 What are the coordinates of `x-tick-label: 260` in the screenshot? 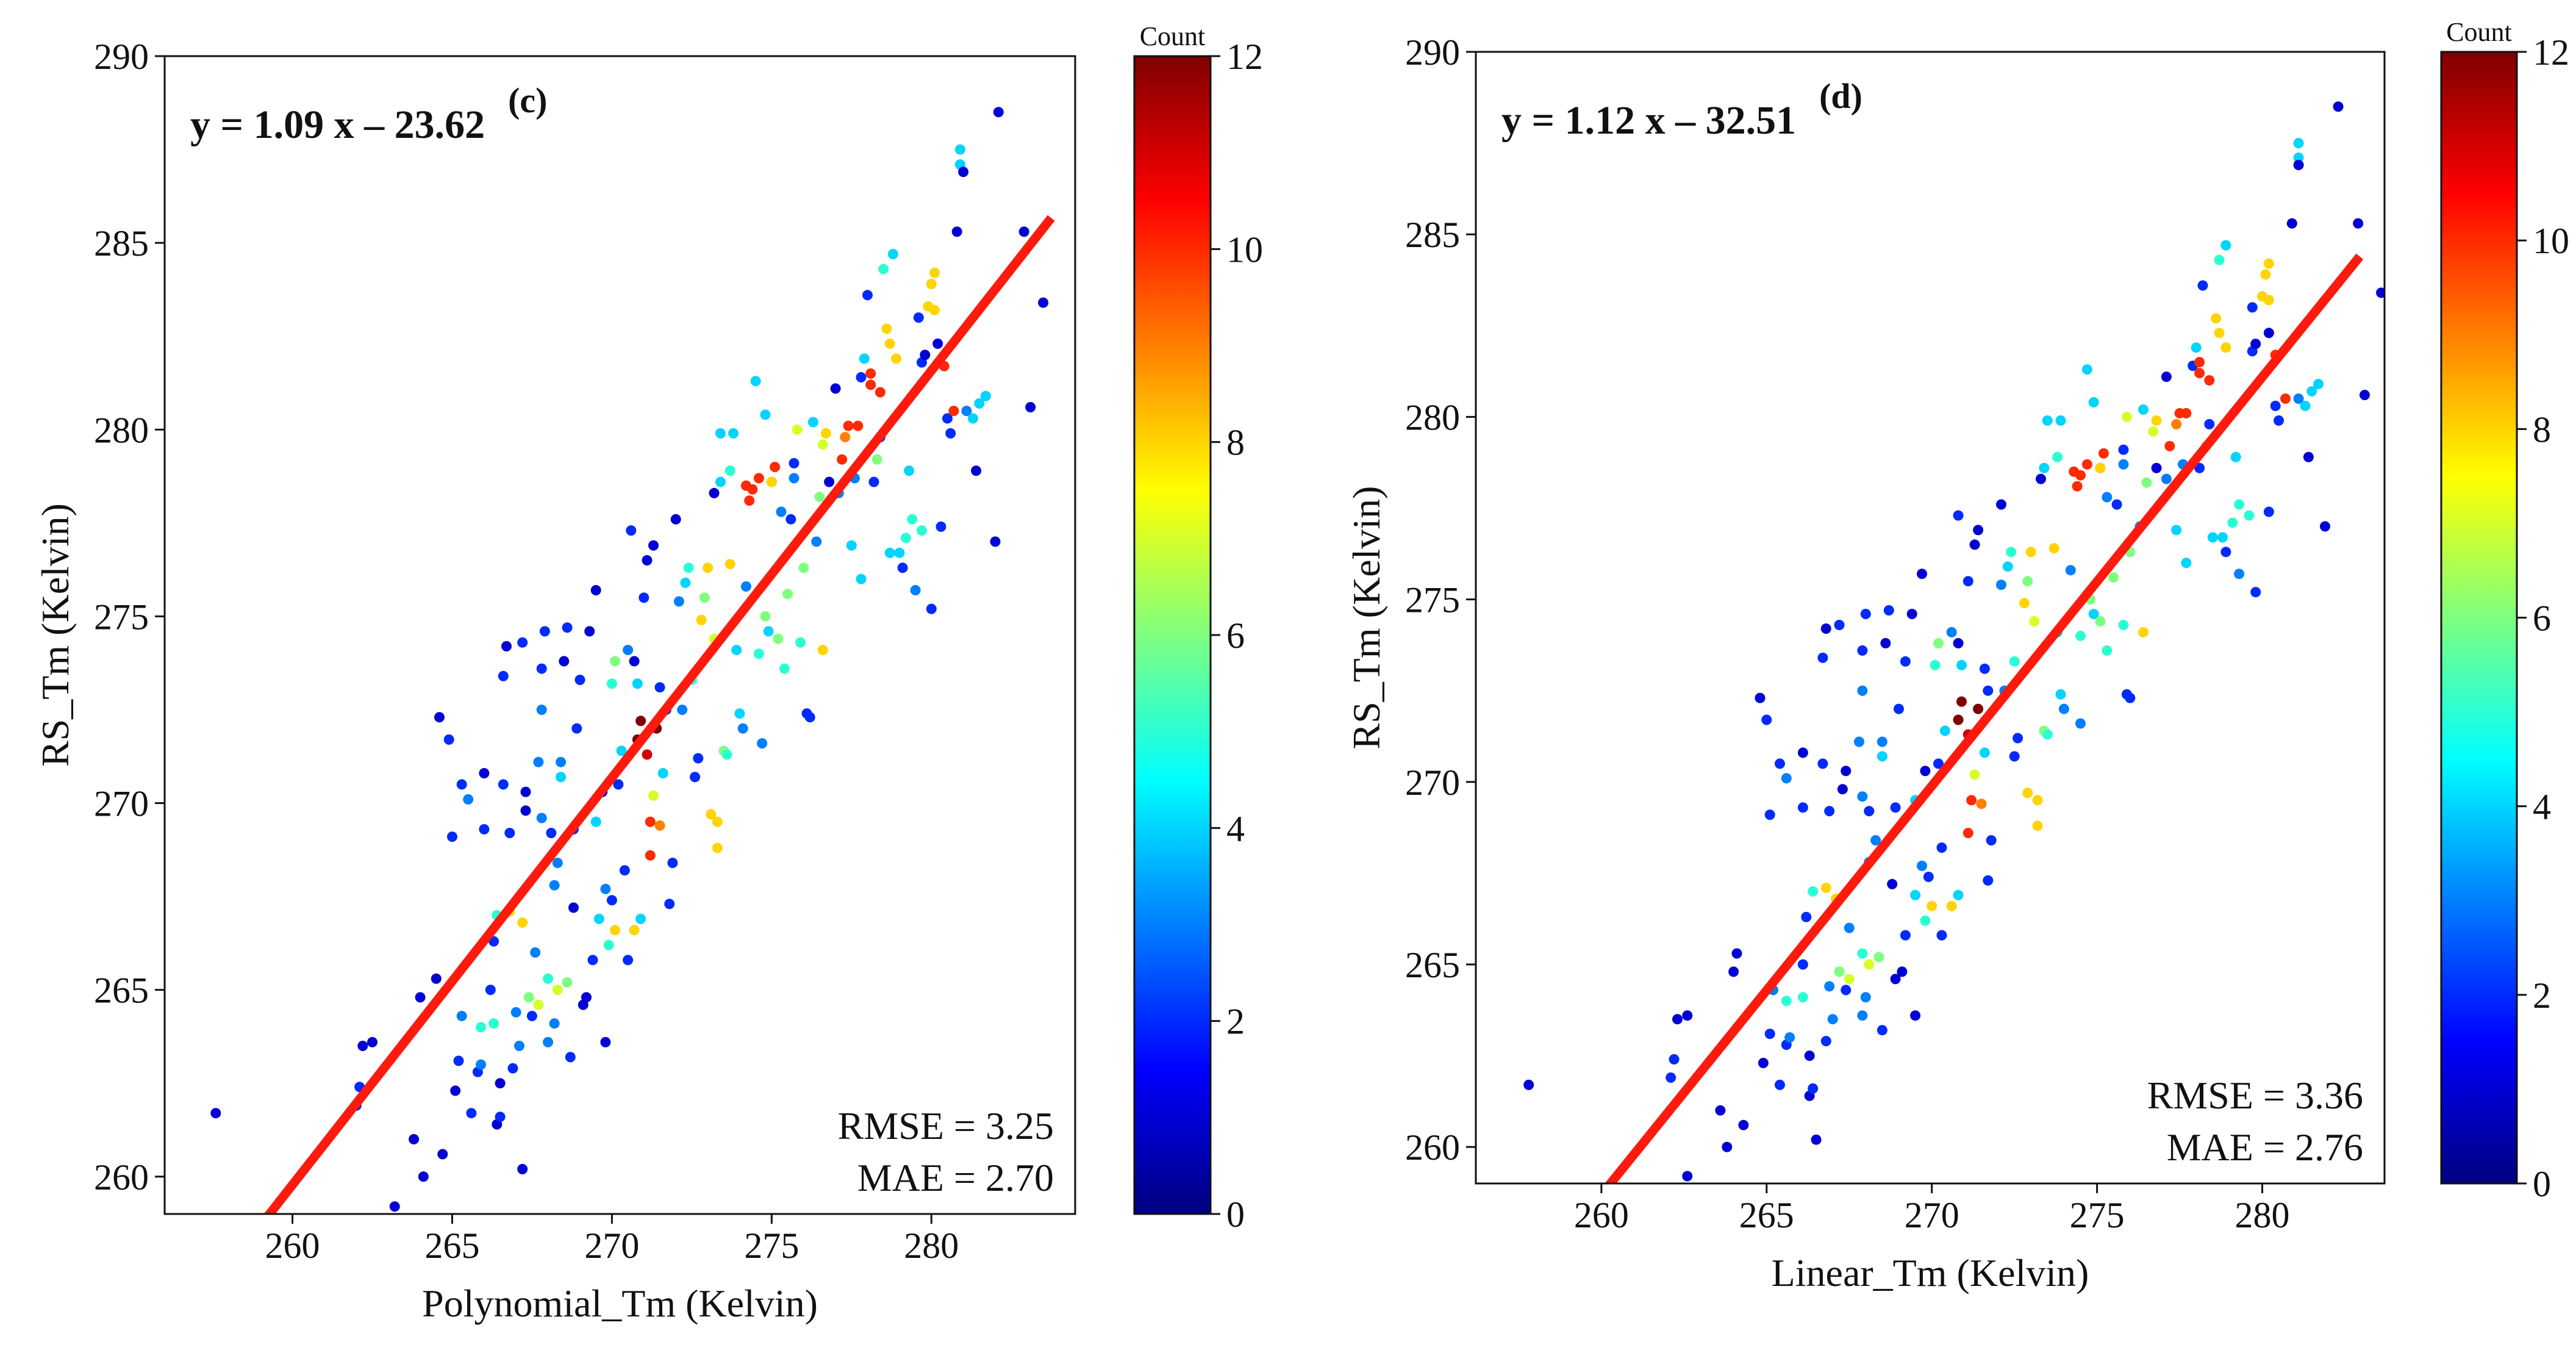 It's located at (1601, 1215).